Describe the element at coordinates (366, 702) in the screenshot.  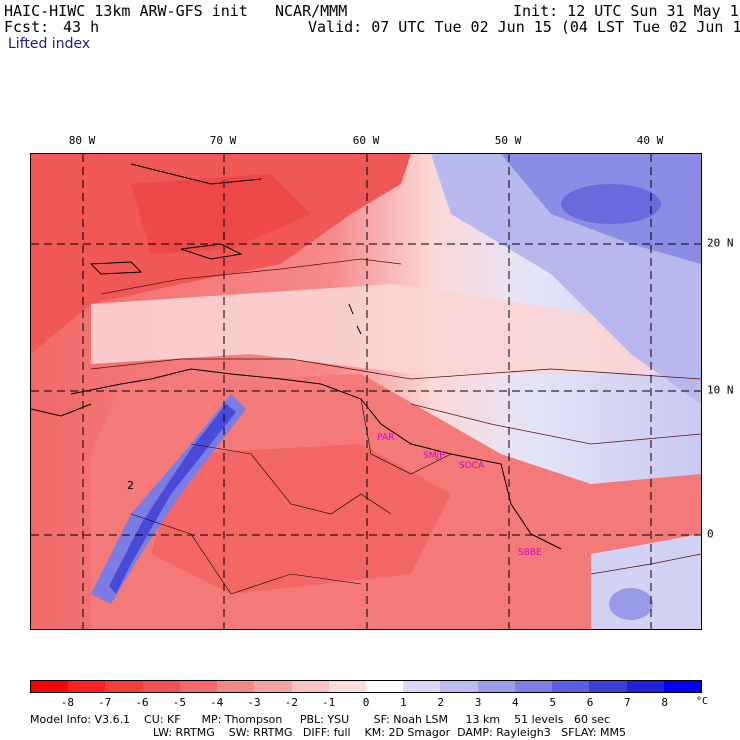
I see `colorbar-tick: 0` at that location.